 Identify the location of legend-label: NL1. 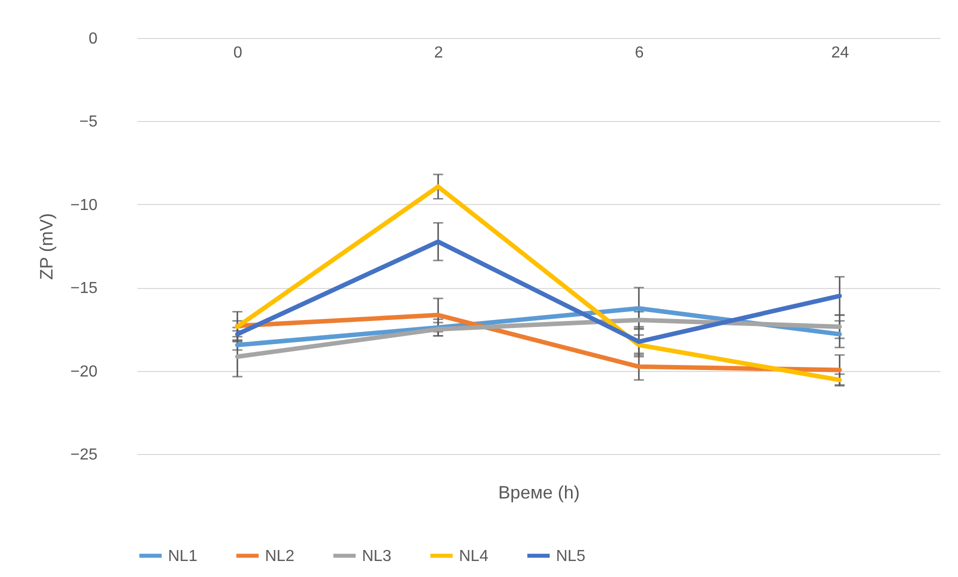
(183, 556).